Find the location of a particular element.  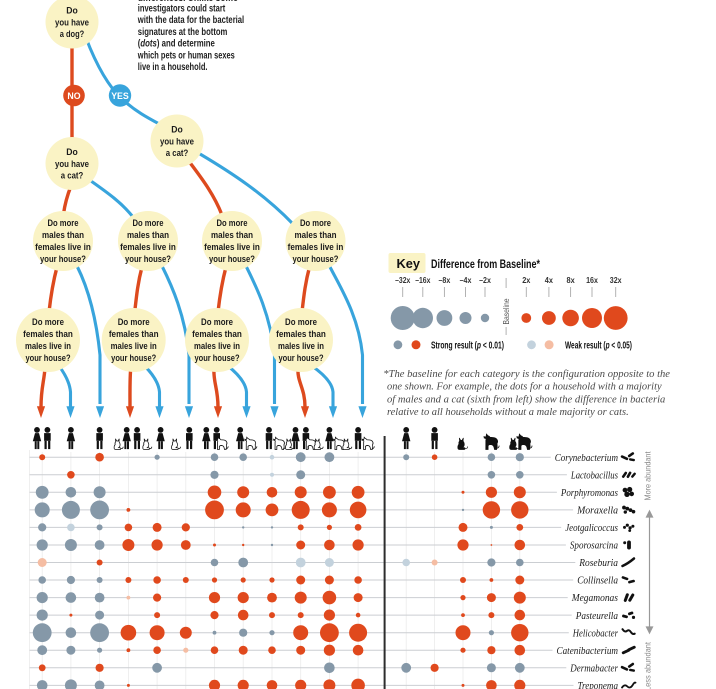

svg-text: 4x is located at coordinates (549, 280).